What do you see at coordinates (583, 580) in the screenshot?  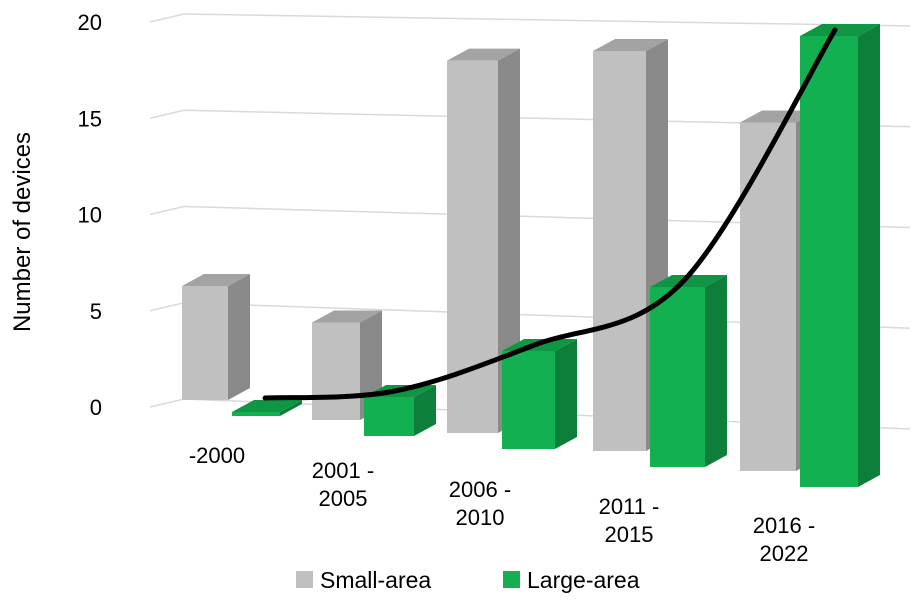 I see `legend-label-large-area: Large-area` at bounding box center [583, 580].